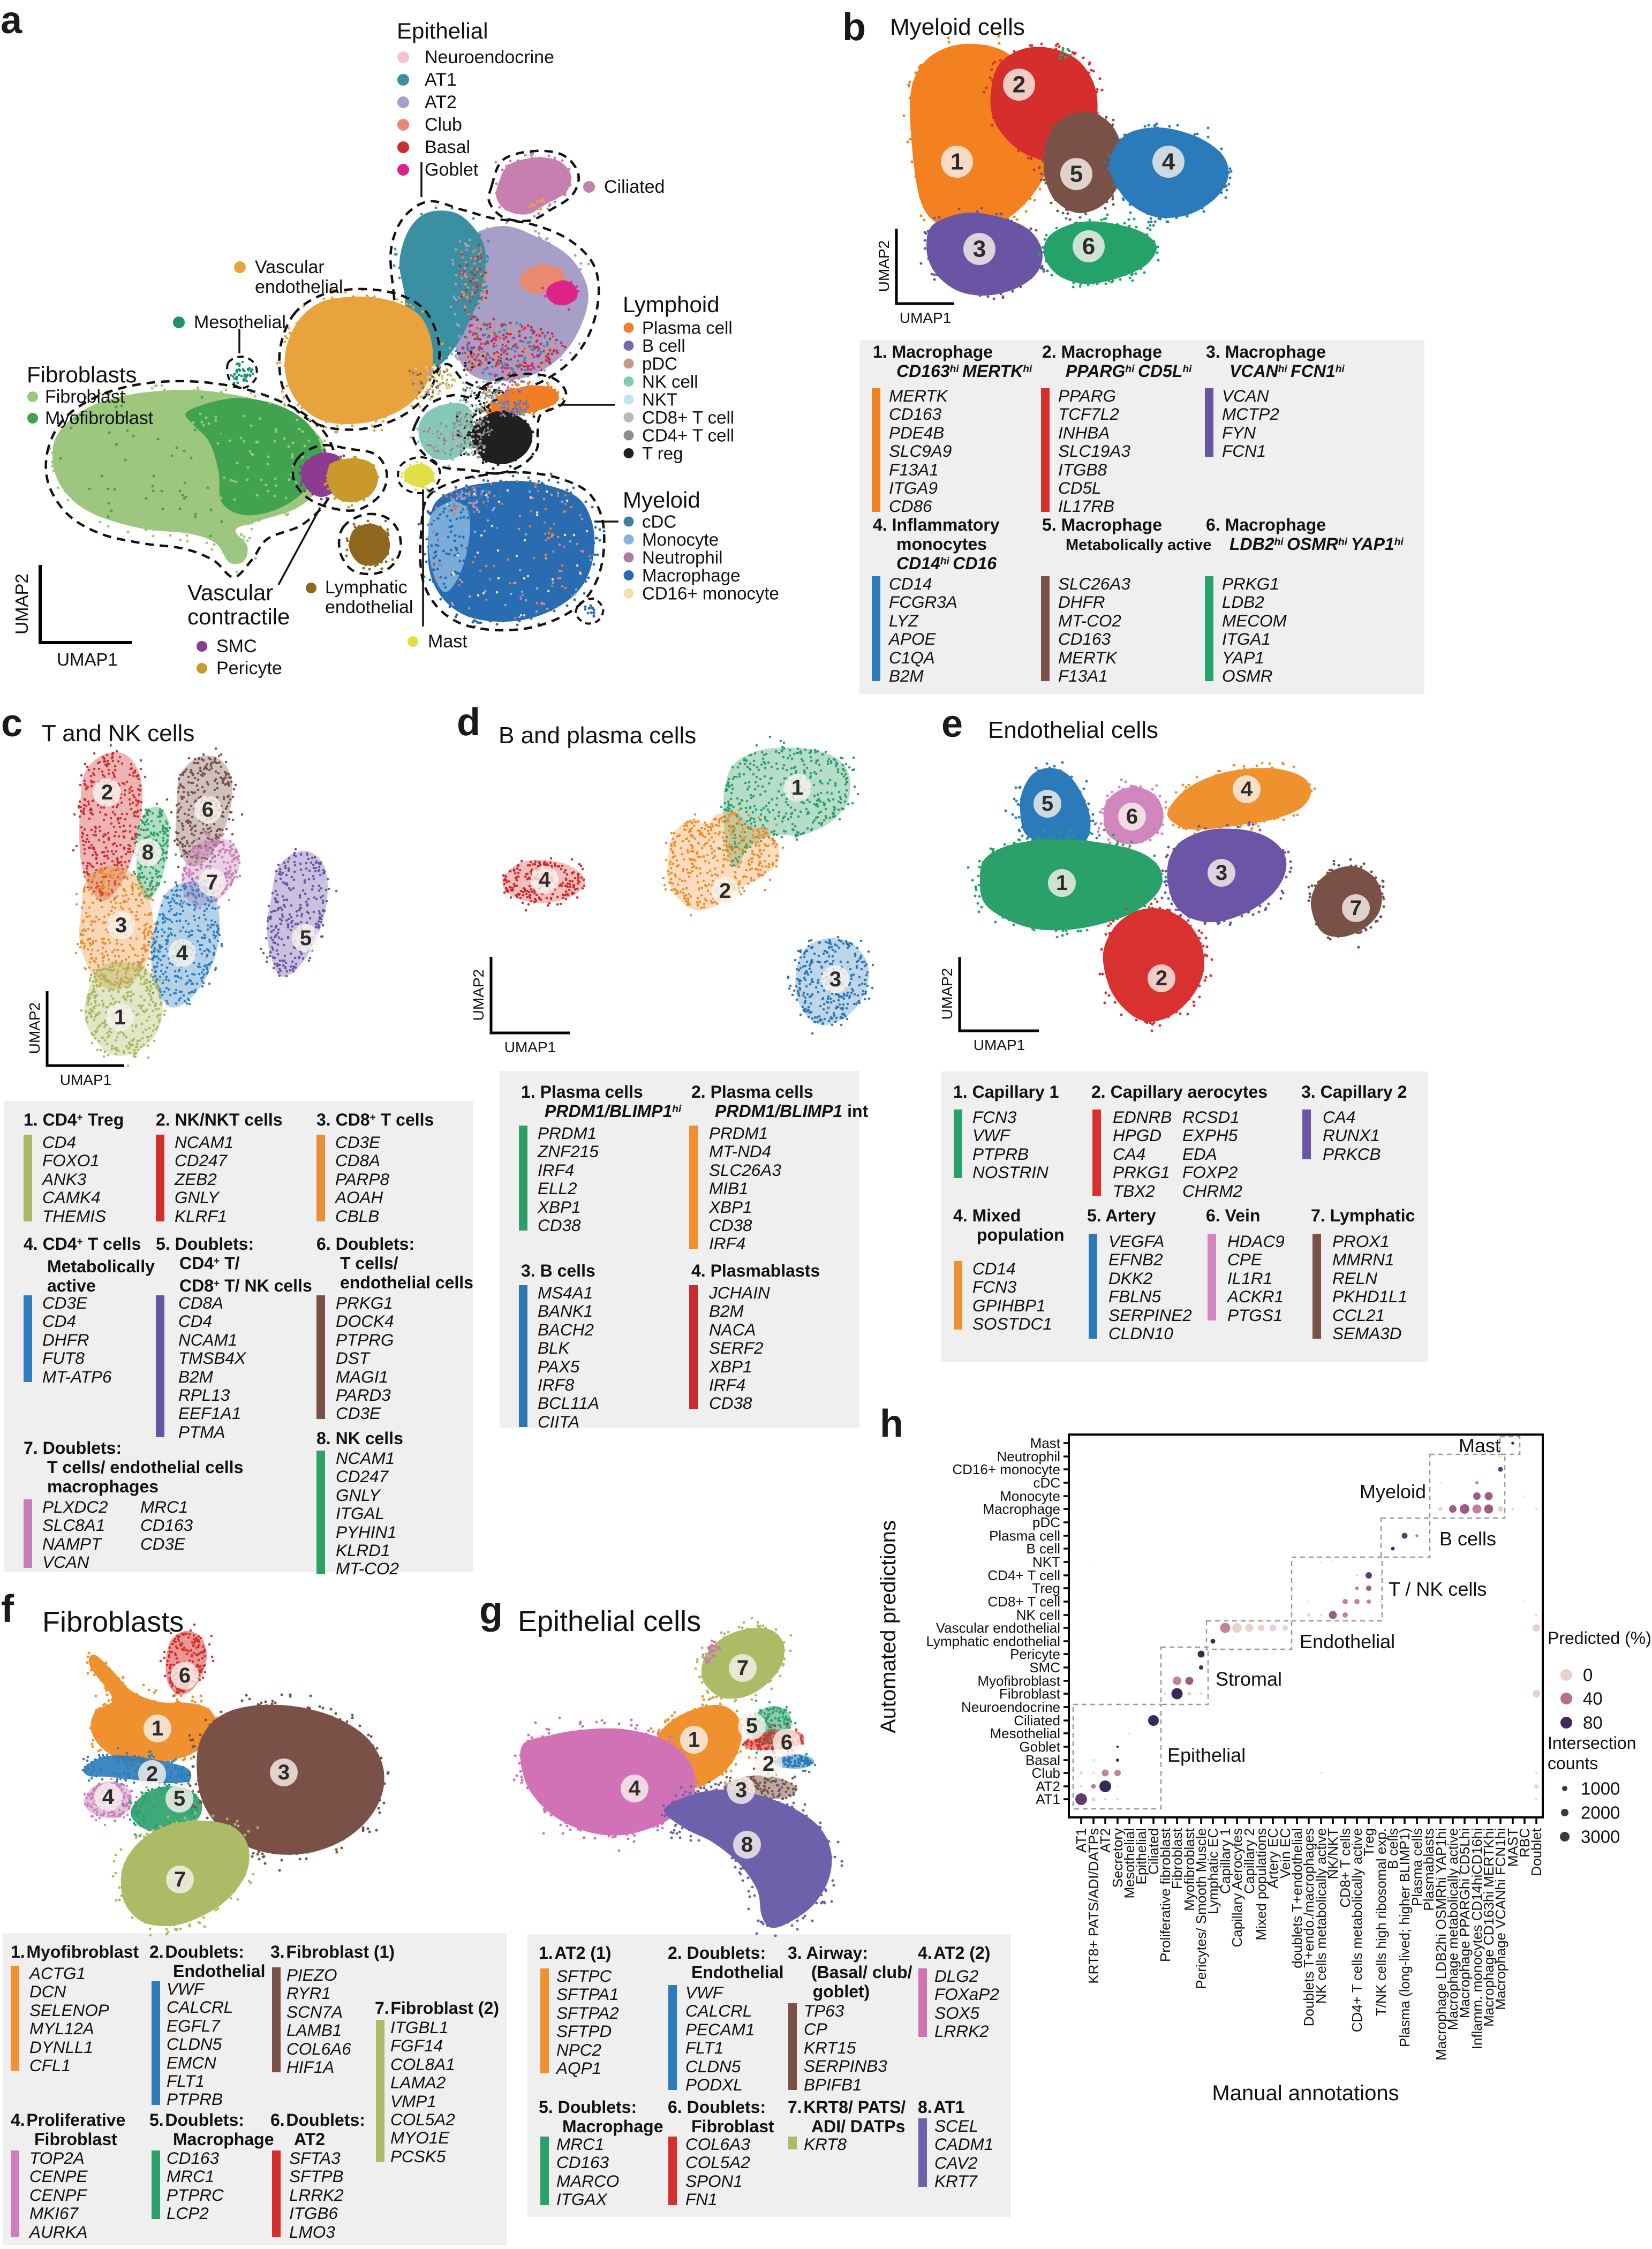 The width and height of the screenshot is (1652, 2249). I want to click on svg-text: endothelial, so click(369, 607).